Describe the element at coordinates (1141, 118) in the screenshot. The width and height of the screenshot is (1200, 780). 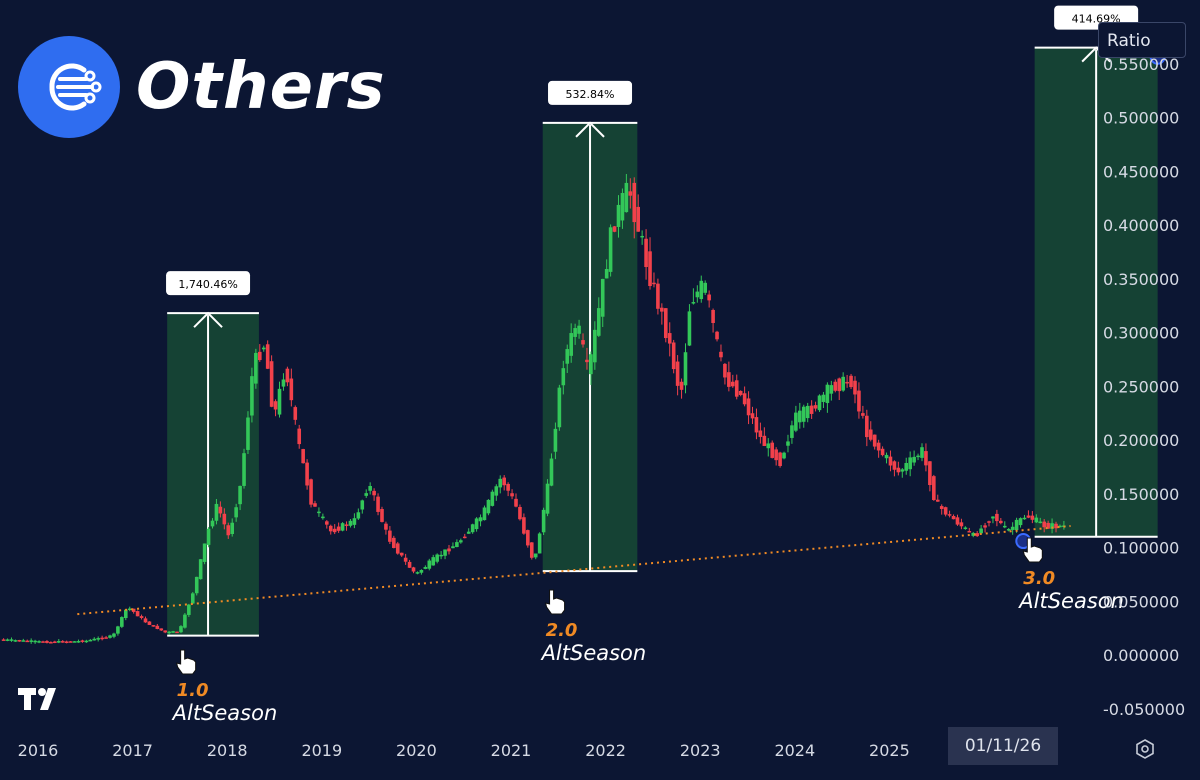
I see `y-tick-label: 0.500000` at that location.